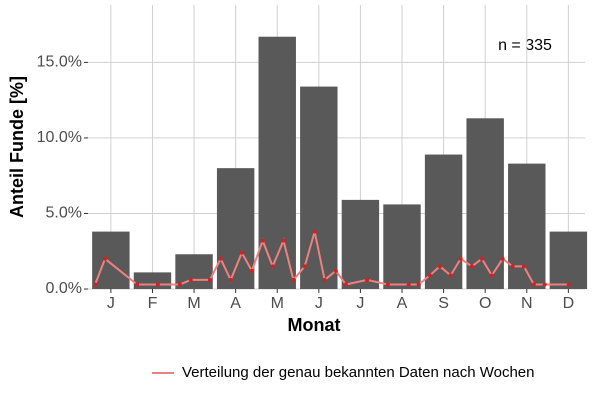 This screenshot has width=600, height=400. I want to click on x-tick-label: N, so click(527, 303).